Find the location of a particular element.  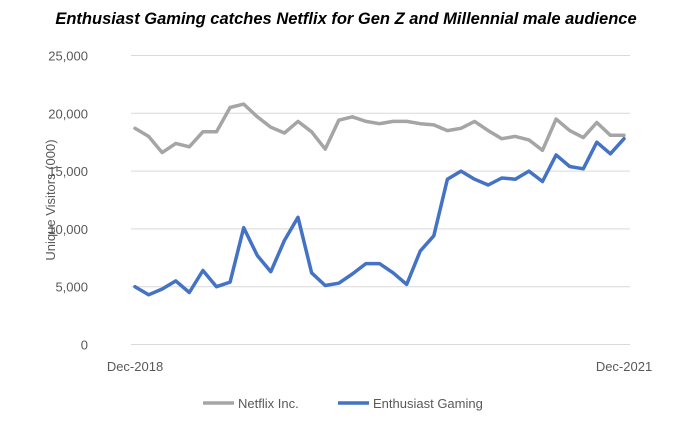

y-tick-label: 15,000 is located at coordinates (68, 171).